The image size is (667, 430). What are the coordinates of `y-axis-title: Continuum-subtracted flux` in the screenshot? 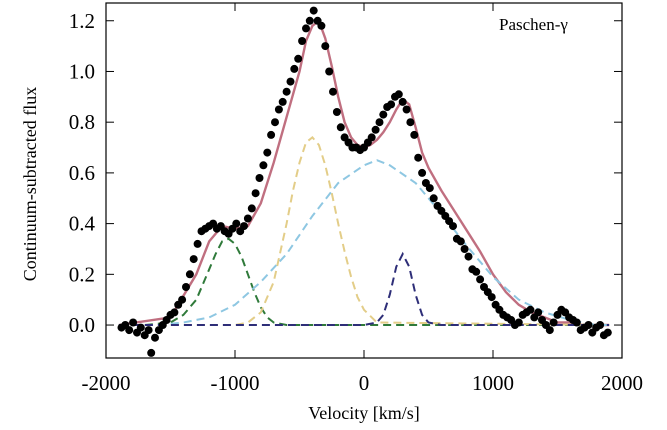 It's located at (30, 184).